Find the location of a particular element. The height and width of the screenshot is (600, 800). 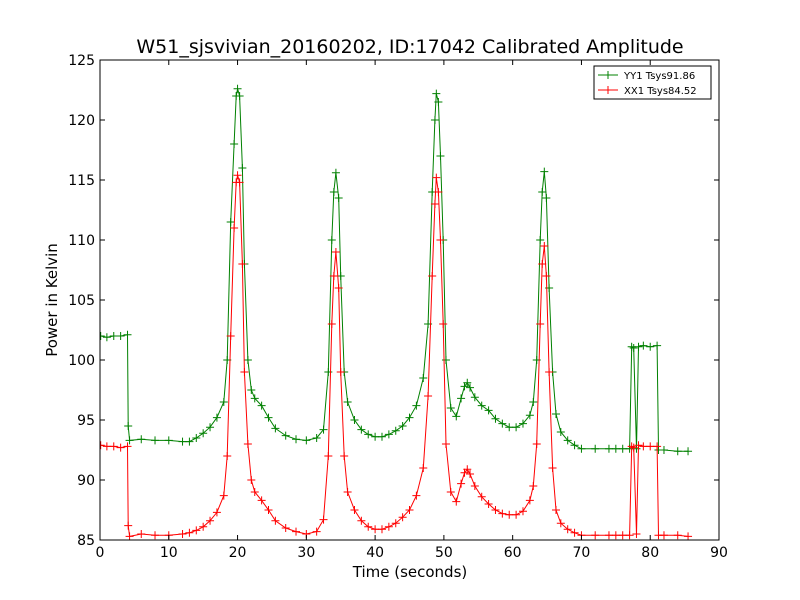

x-tick-label: 90 is located at coordinates (719, 553).